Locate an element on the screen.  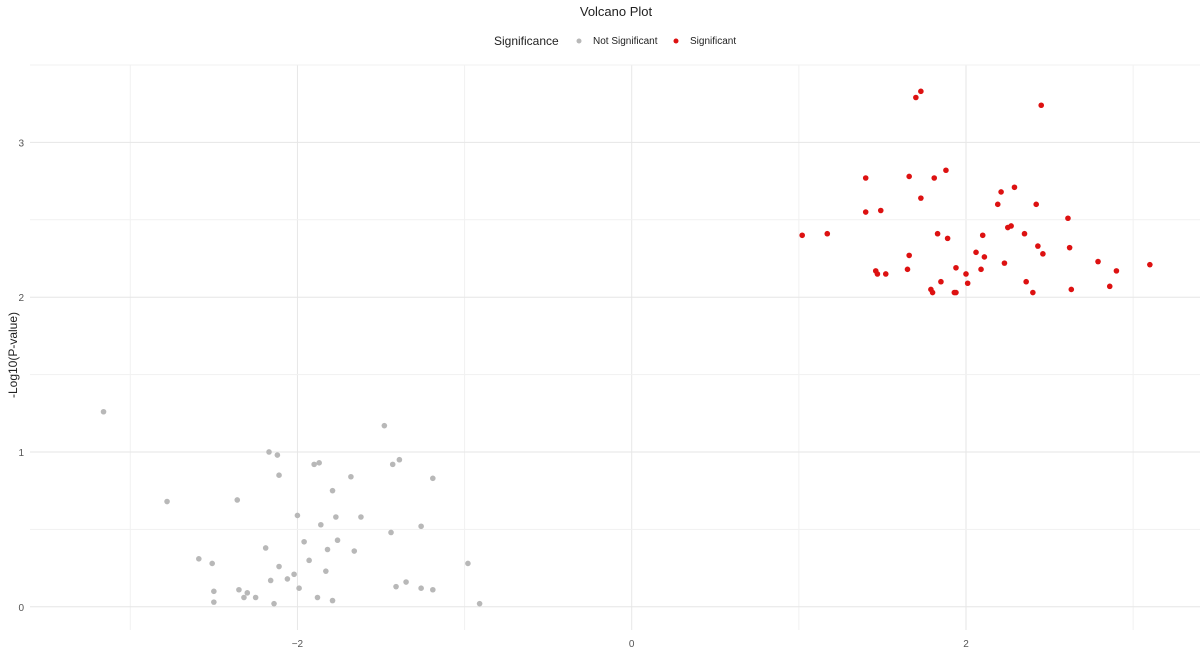
legend-label-significant: Significant is located at coordinates (713, 41).